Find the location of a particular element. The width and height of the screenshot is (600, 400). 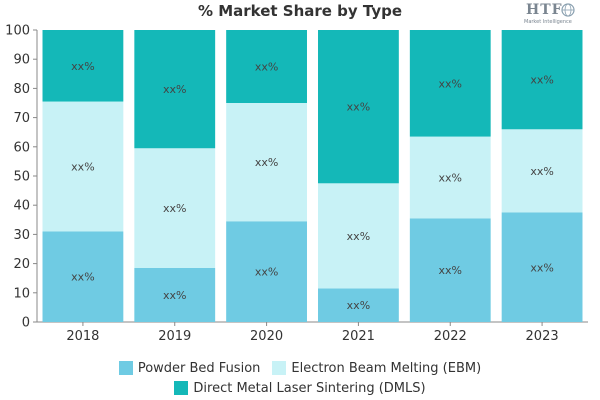

x-tick-label: 2021 is located at coordinates (358, 336).